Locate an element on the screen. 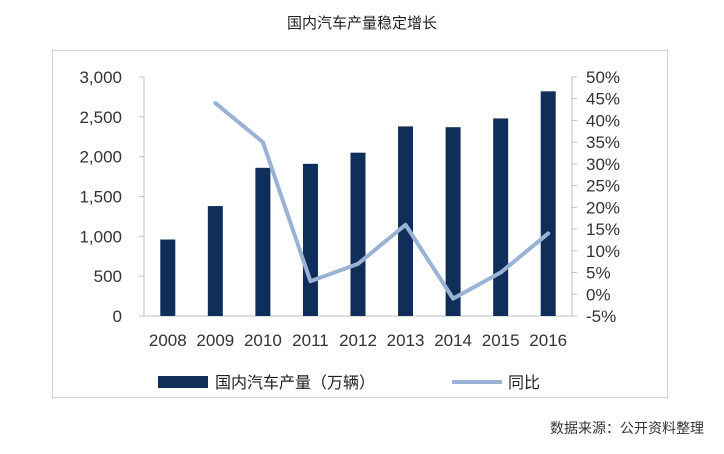 This screenshot has width=724, height=454. right-tick-label: 10% is located at coordinates (603, 251).